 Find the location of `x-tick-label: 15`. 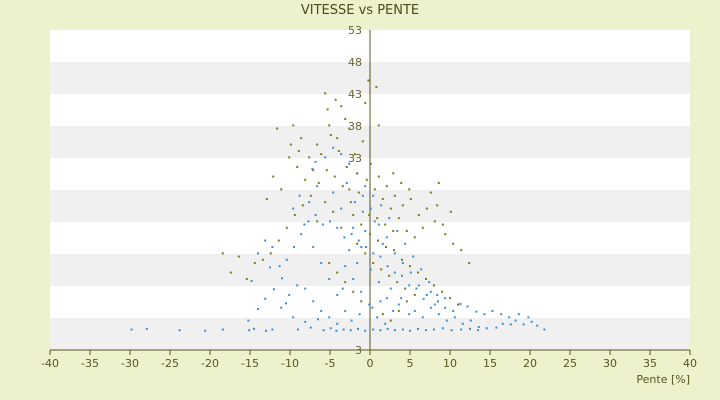

x-tick-label: 15 is located at coordinates (490, 363).